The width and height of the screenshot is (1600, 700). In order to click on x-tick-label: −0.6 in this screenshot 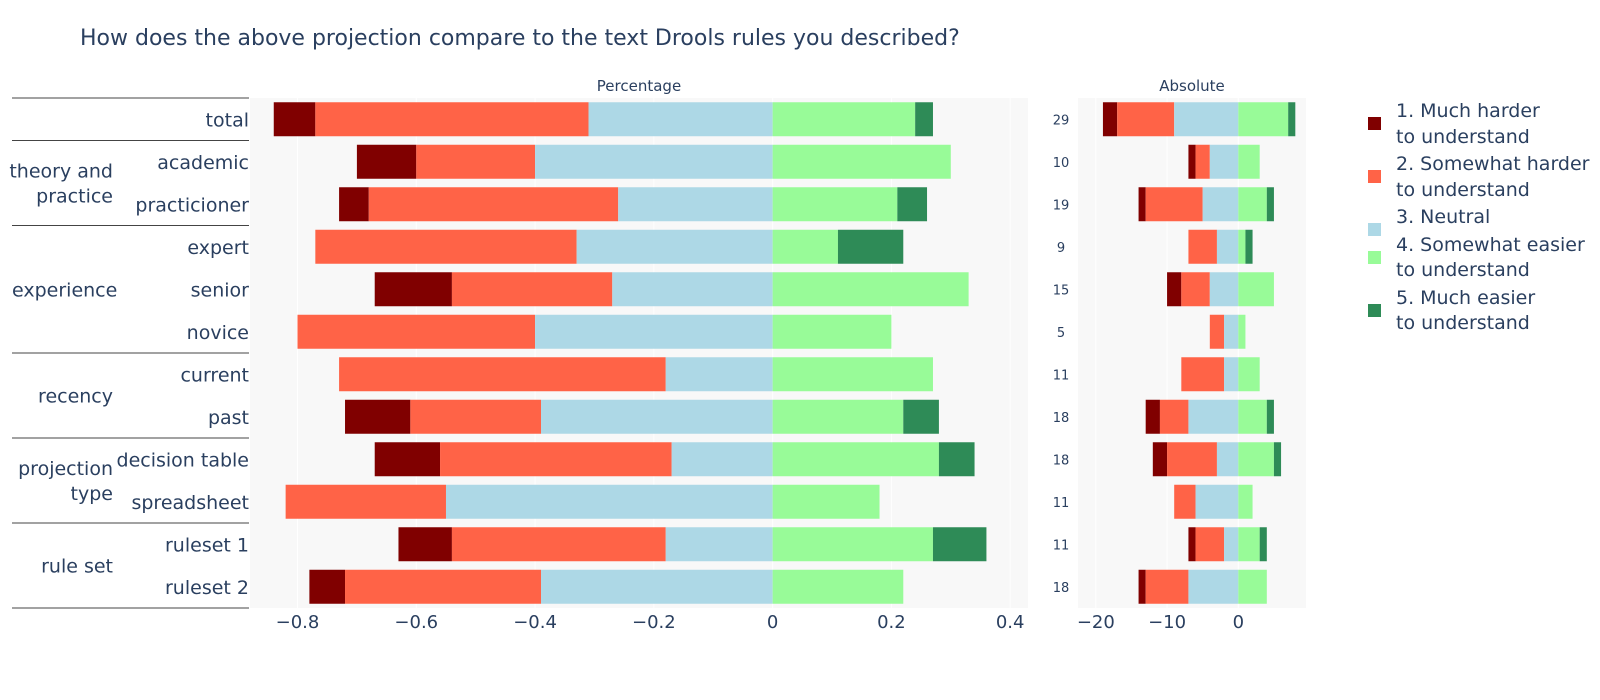, I will do `click(416, 622)`.